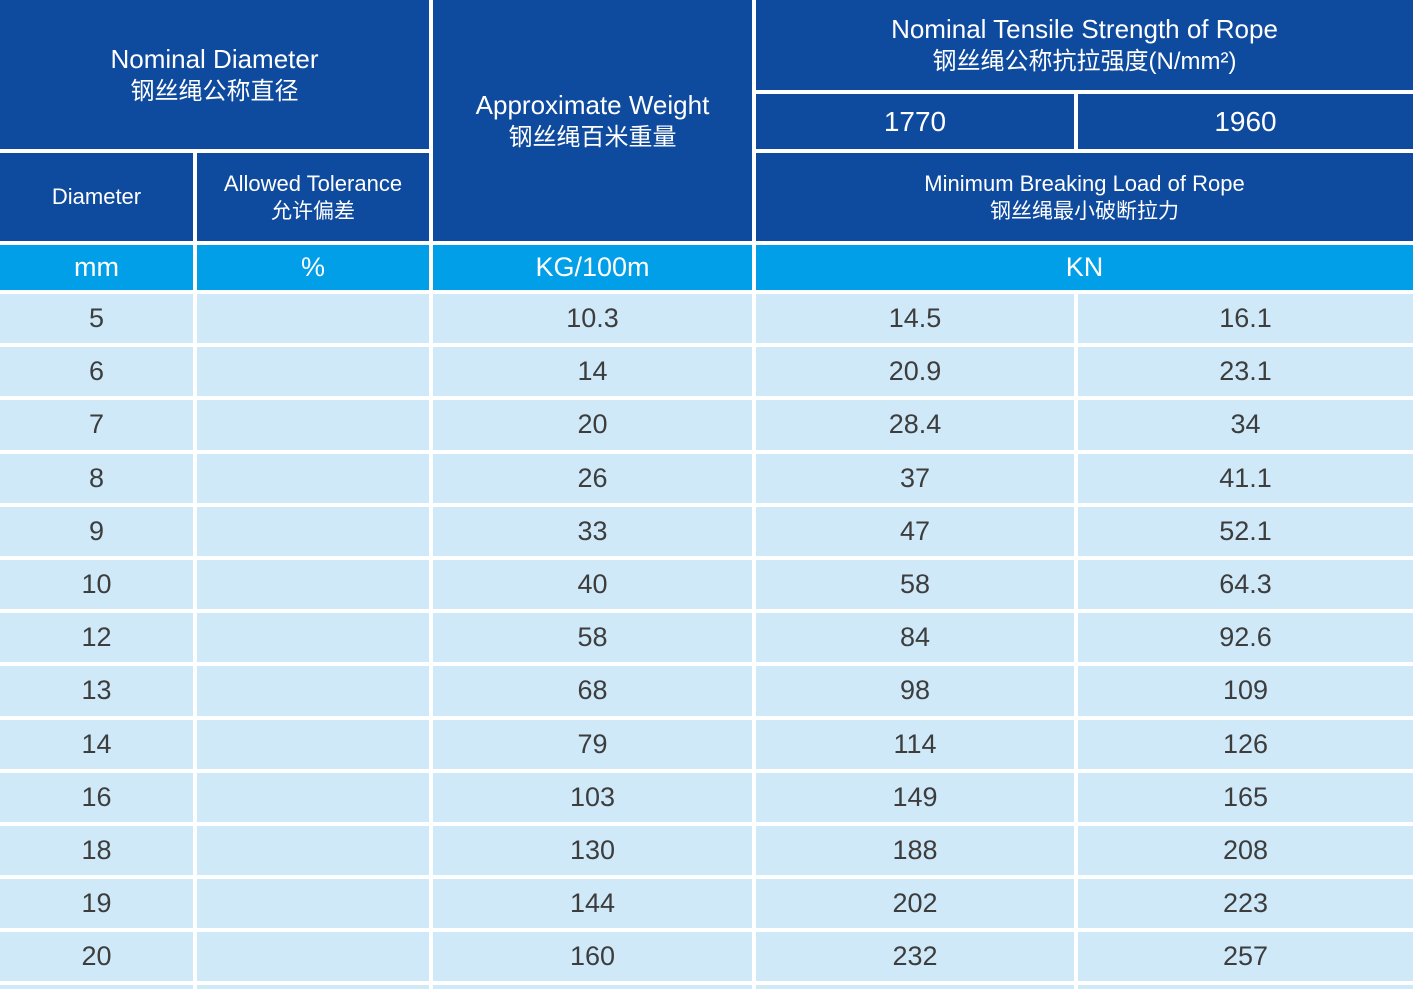  Describe the element at coordinates (915, 531) in the screenshot. I see `cell-load-1770: 47` at that location.